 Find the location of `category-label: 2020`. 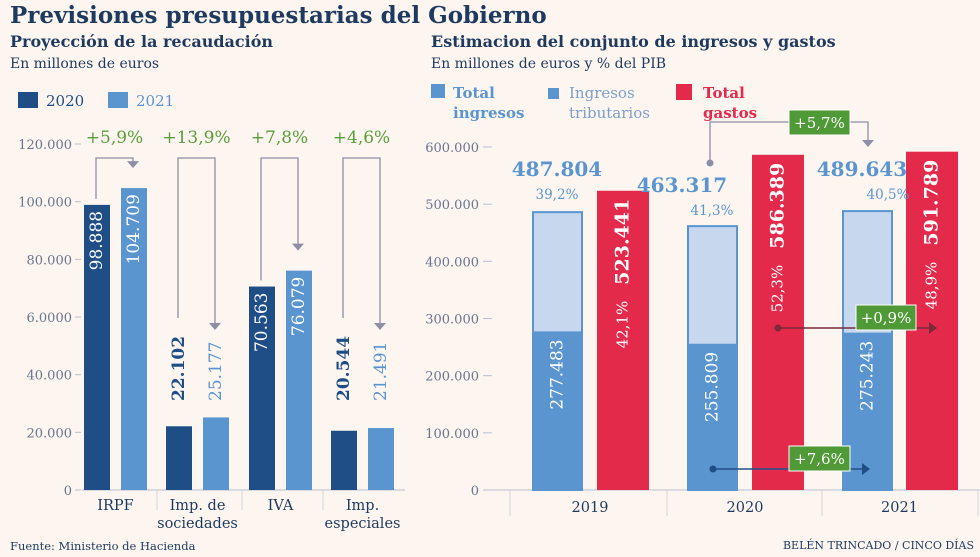

category-label: 2020 is located at coordinates (745, 508).